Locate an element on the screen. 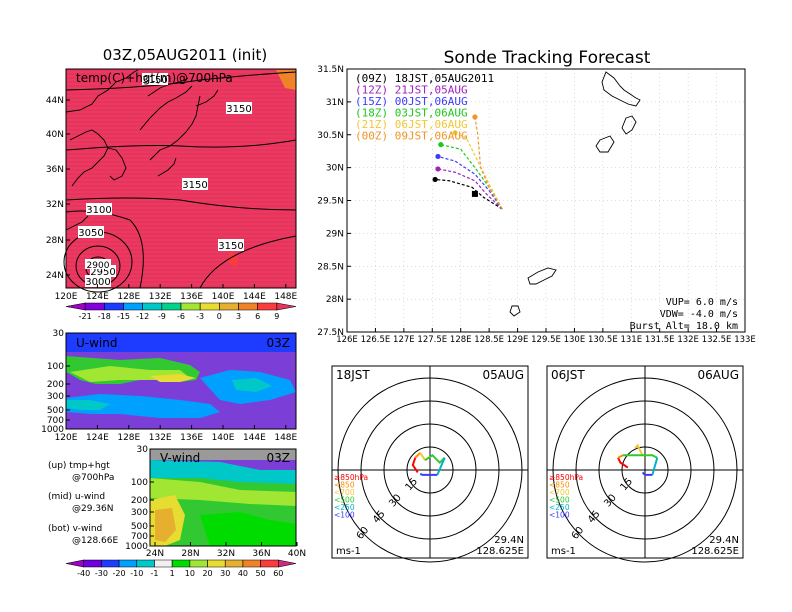 The image size is (792, 612). hodograph-level-label: <700 is located at coordinates (559, 492).